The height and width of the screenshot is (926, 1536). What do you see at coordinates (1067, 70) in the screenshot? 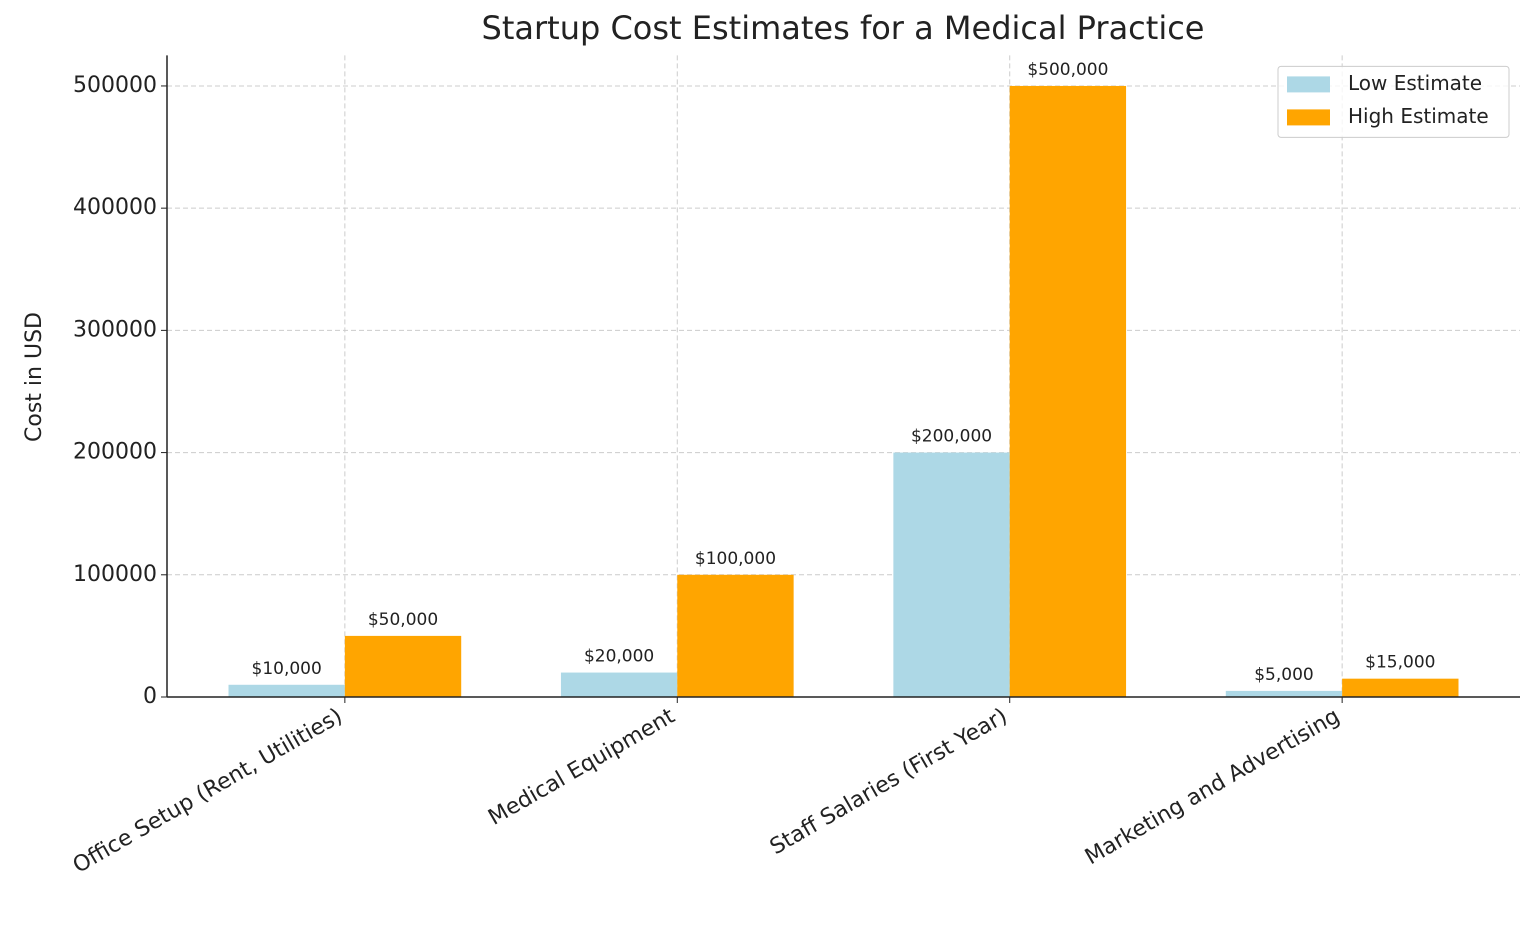
I see `value-label: $500,000` at bounding box center [1067, 70].